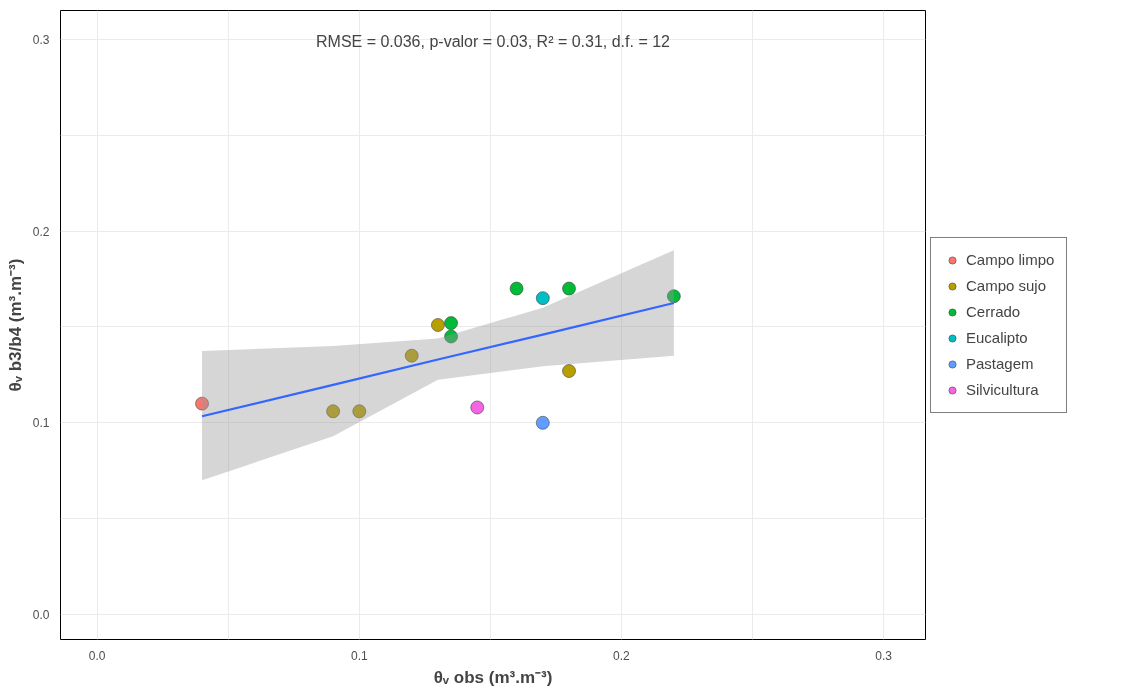 This screenshot has width=1122, height=699. I want to click on y-axis-title: θᵥ b3/b4 (m³.m⁻³), so click(15, 325).